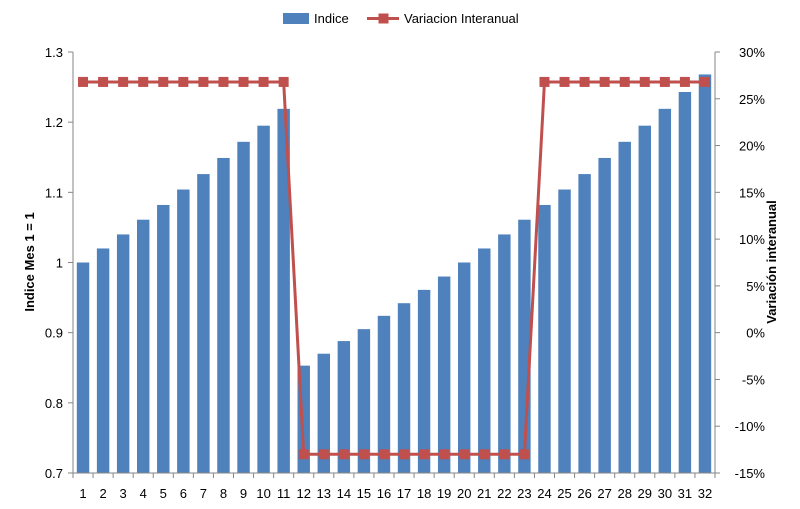 The width and height of the screenshot is (800, 509). Describe the element at coordinates (183, 493) in the screenshot. I see `x-tick-label: 6` at that location.